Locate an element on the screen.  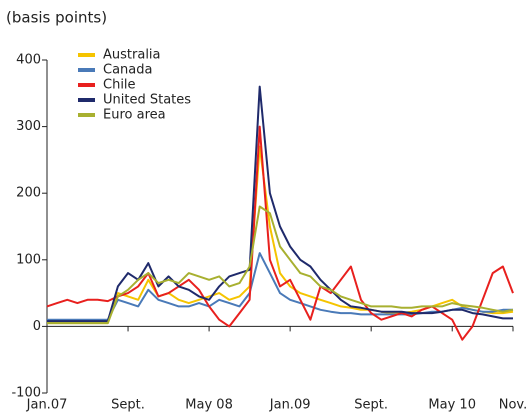
x-tick-label: Jan.07 is located at coordinates (47, 405).